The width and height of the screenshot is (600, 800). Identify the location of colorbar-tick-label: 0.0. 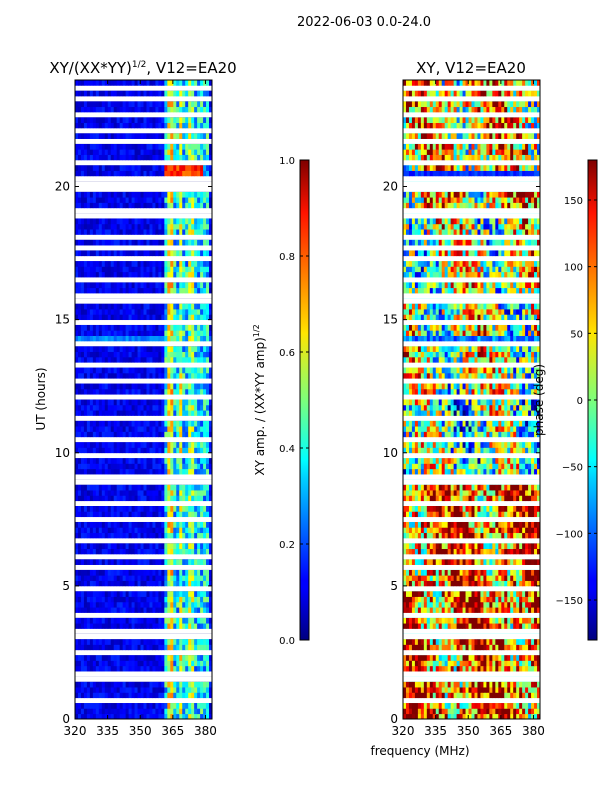
(287, 641).